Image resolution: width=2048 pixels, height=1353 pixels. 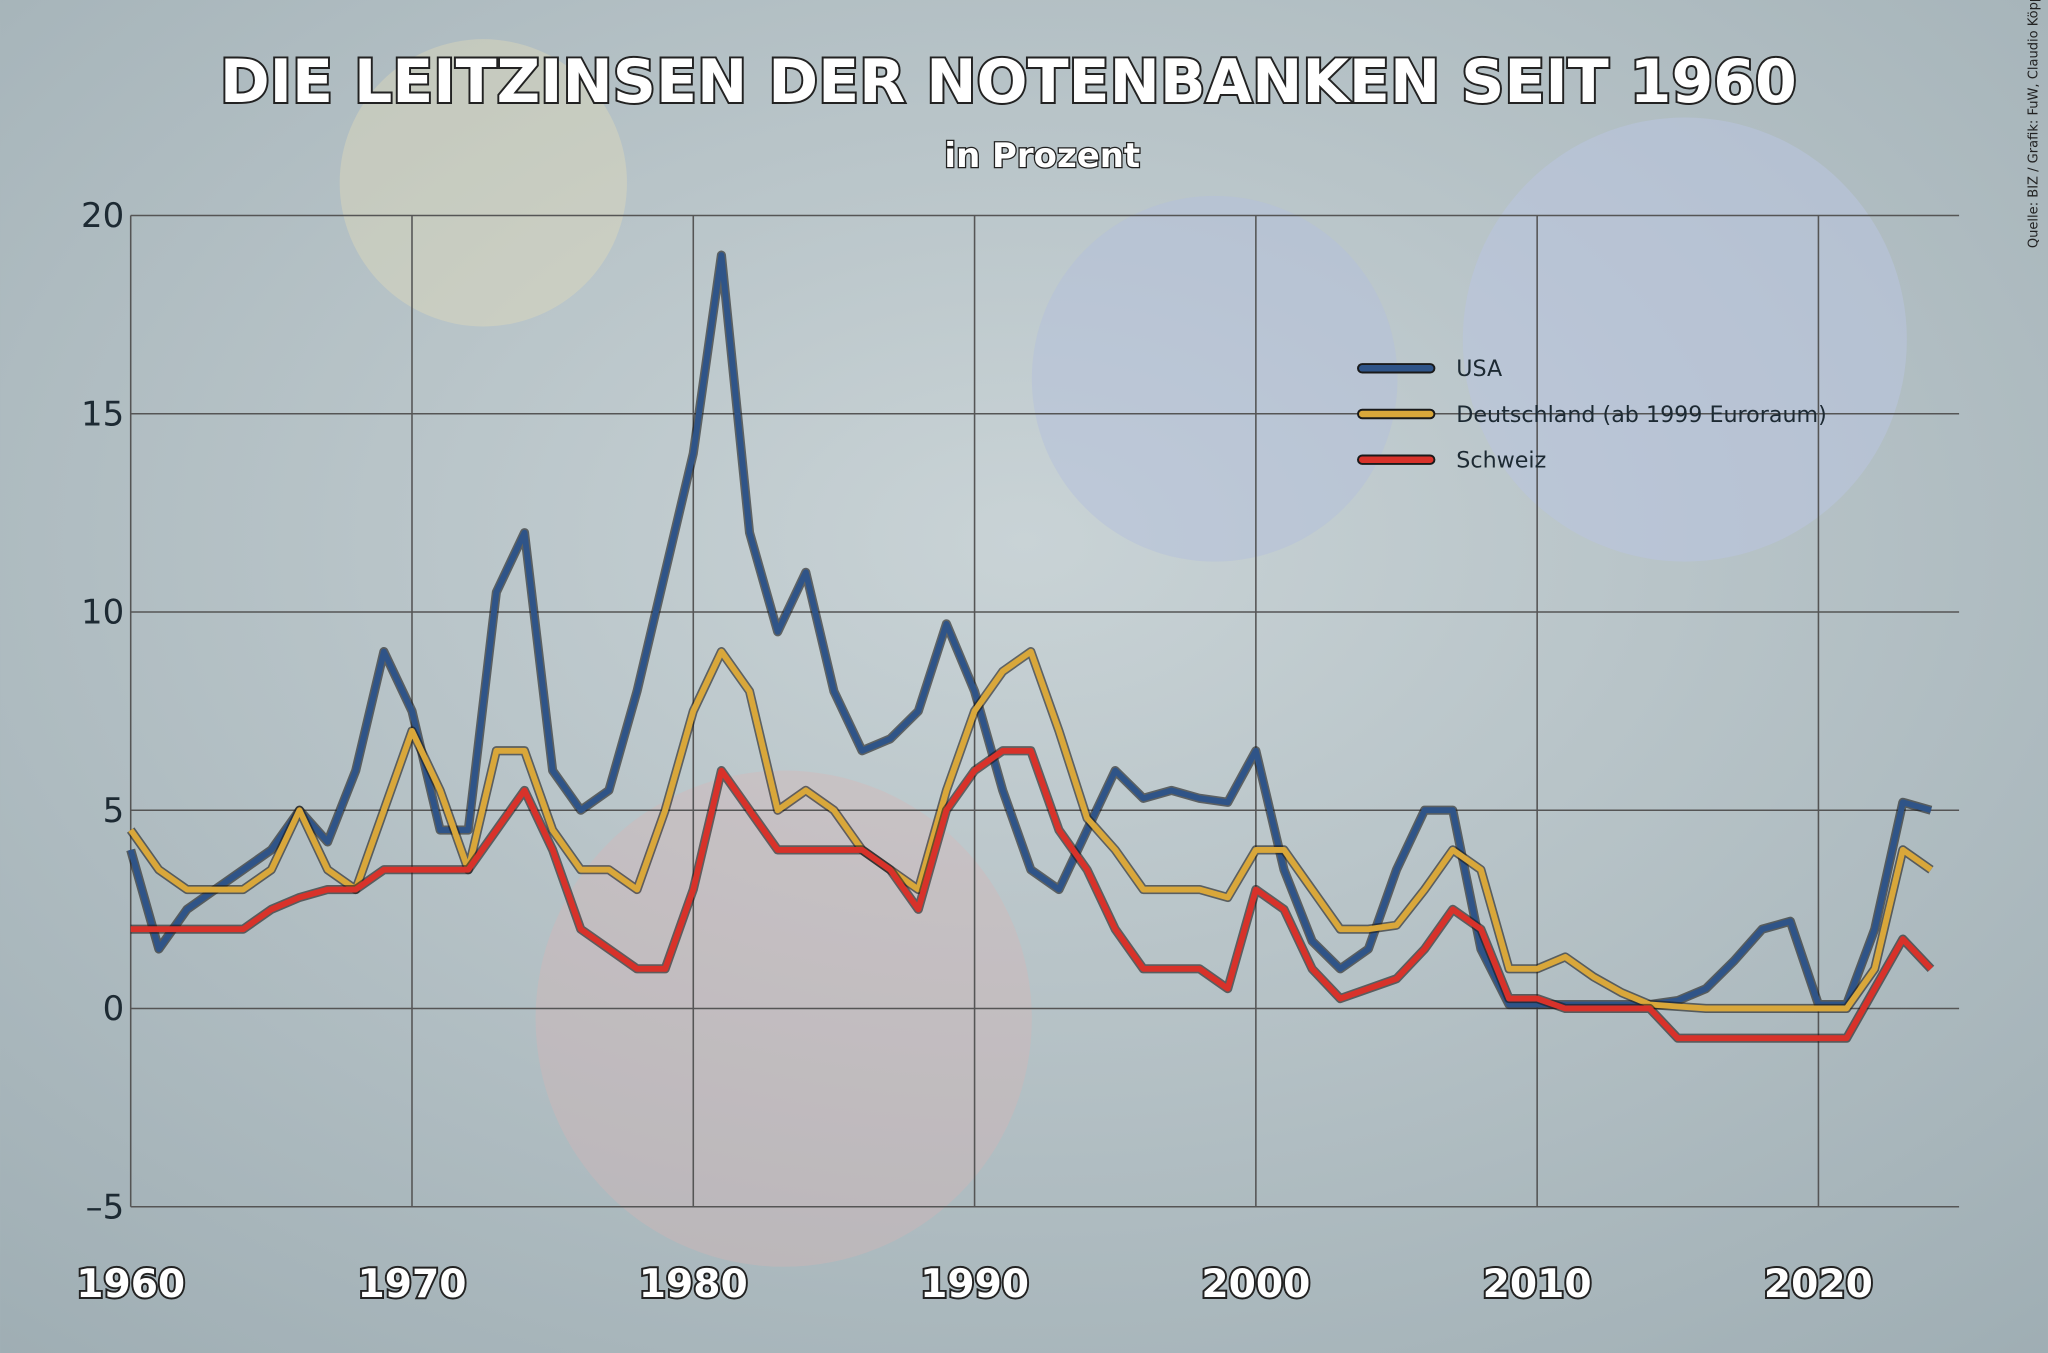 What do you see at coordinates (1818, 1284) in the screenshot?
I see `x-tick-label: 2020` at bounding box center [1818, 1284].